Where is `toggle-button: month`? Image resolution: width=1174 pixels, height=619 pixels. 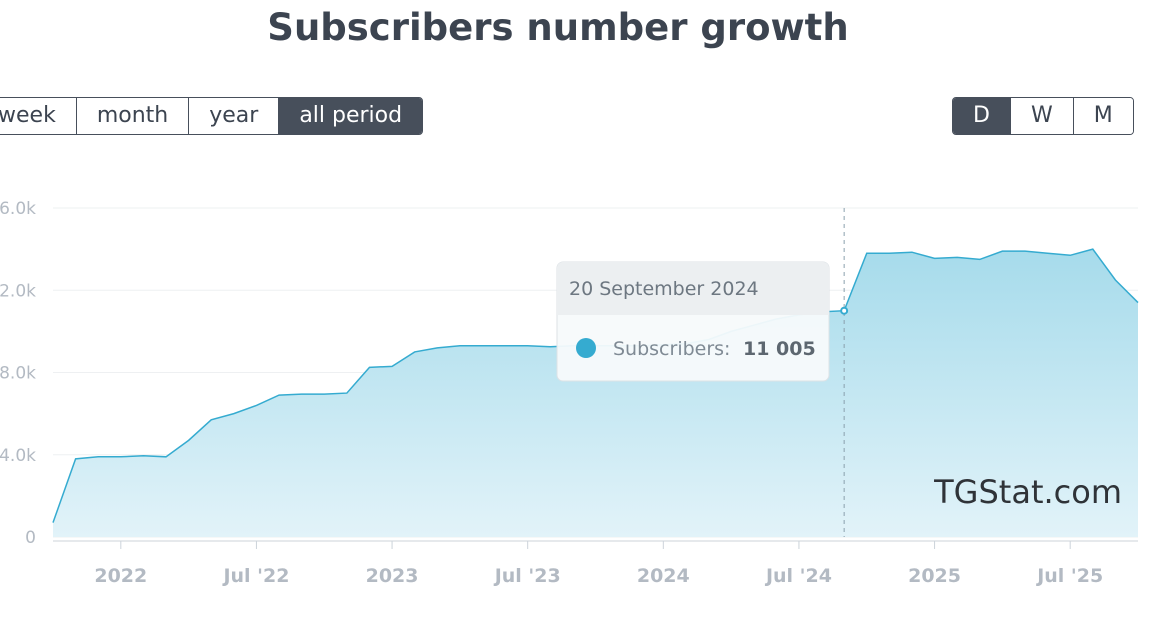
toggle-button: month is located at coordinates (132, 116).